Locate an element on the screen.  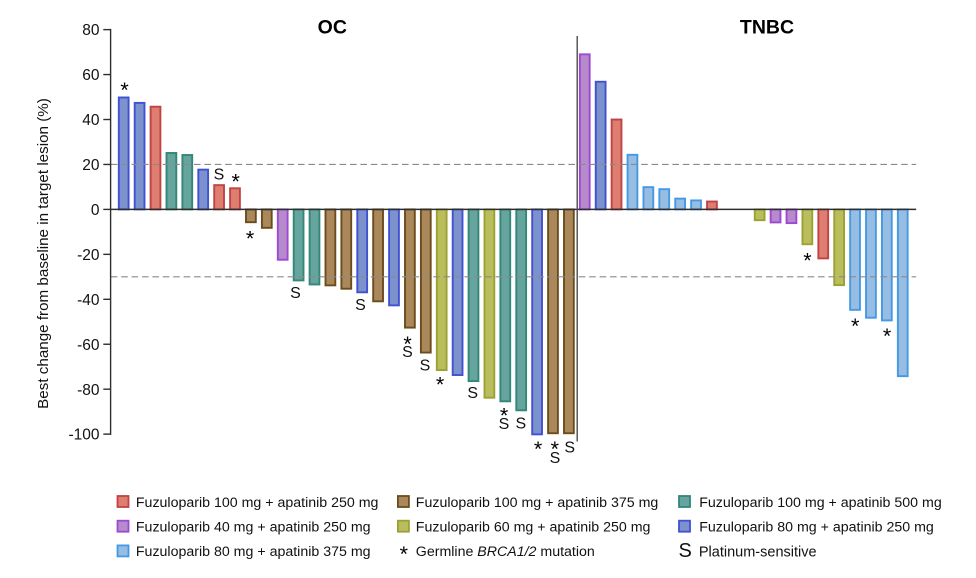
svg-text: -40 is located at coordinates (88, 300).